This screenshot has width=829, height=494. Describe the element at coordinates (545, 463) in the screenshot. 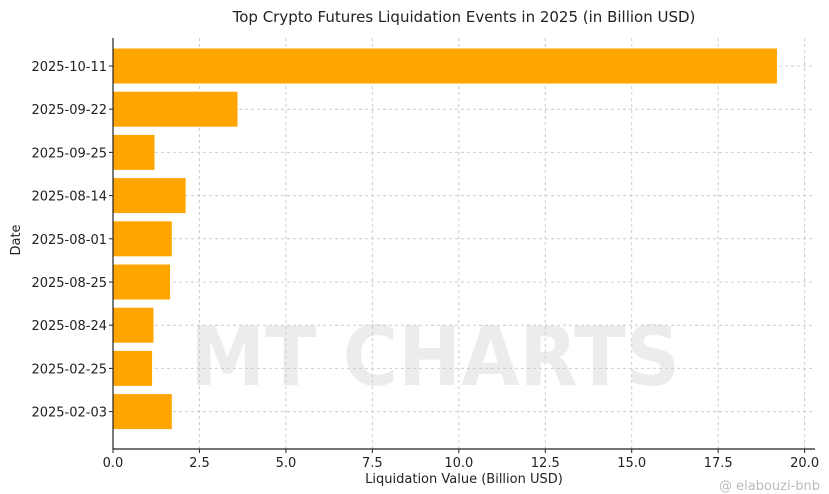

I see `x-tick-label: 12.5` at that location.